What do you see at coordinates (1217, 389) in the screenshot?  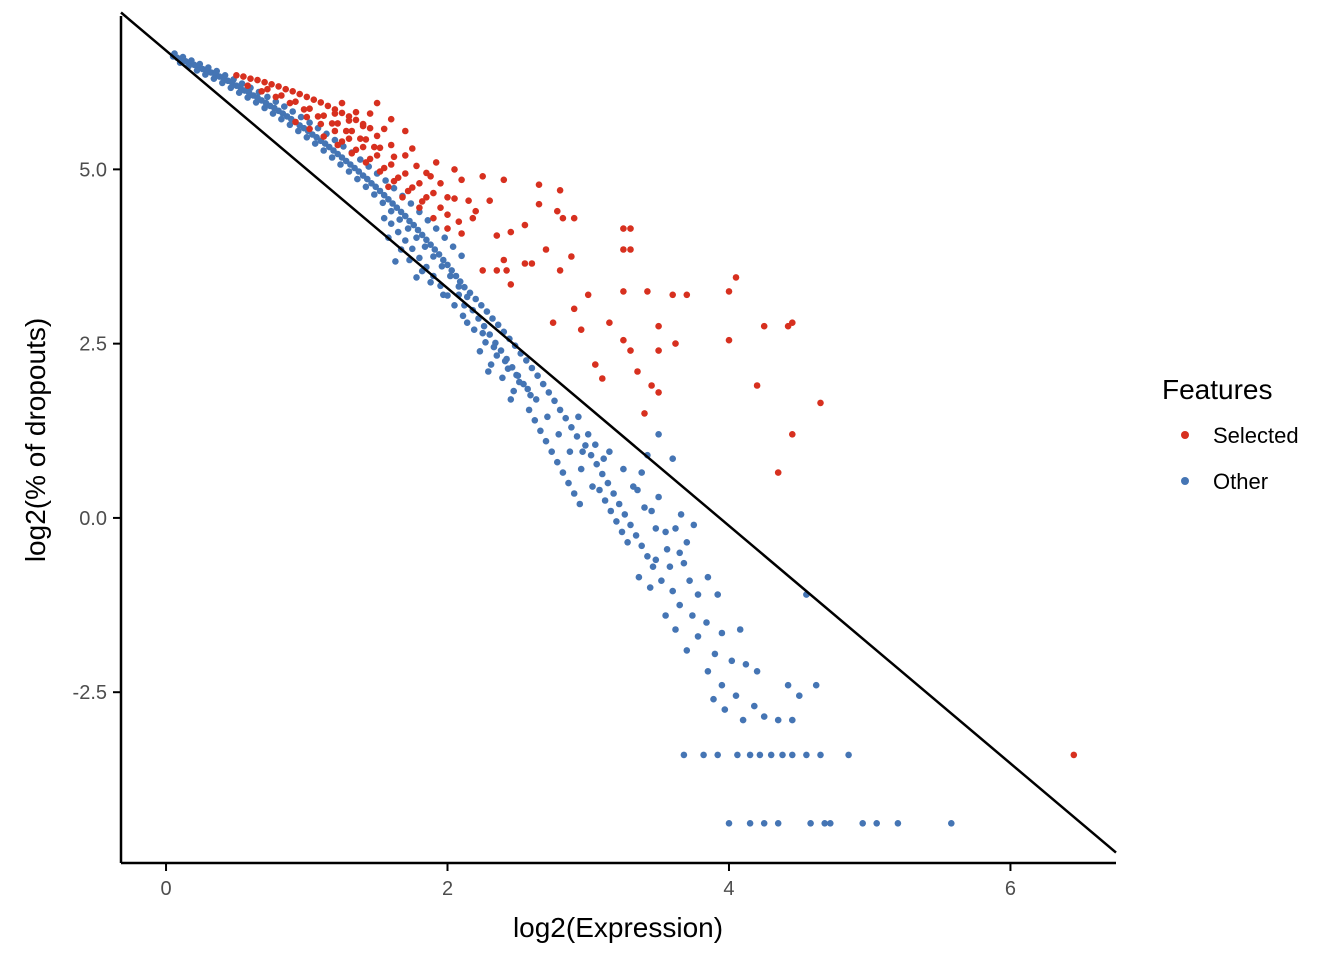 I see `legend-title: Features` at bounding box center [1217, 389].